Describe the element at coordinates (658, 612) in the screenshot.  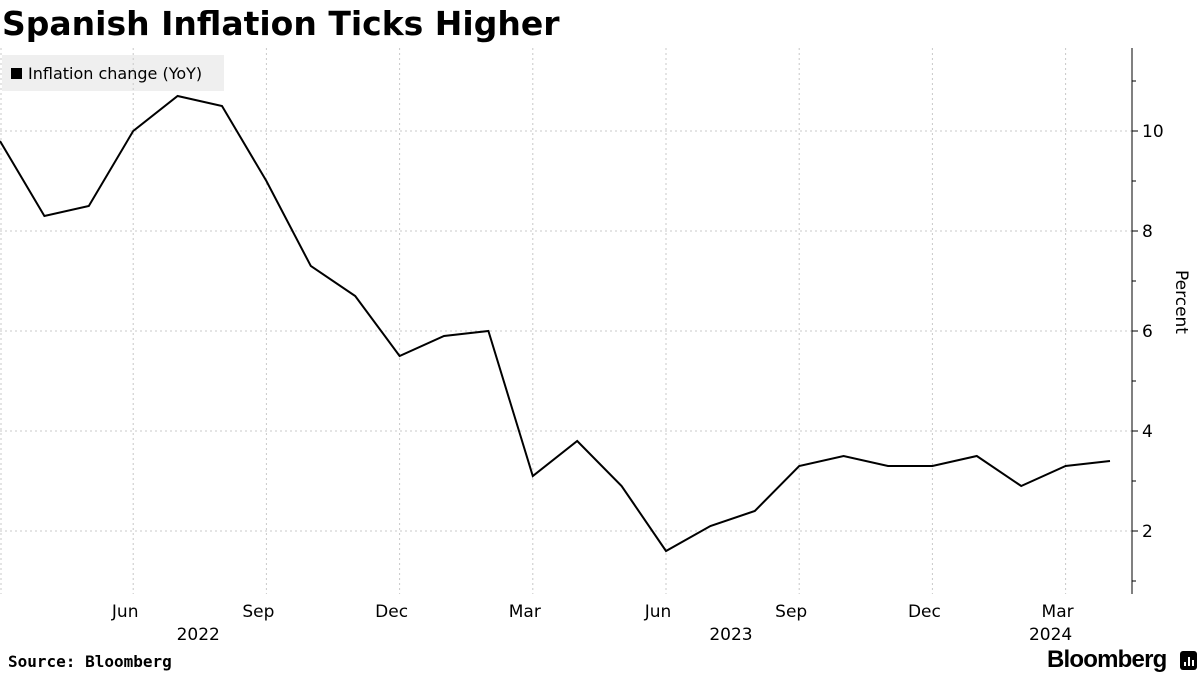
I see `x-tick-label-2023-06: Jun` at that location.